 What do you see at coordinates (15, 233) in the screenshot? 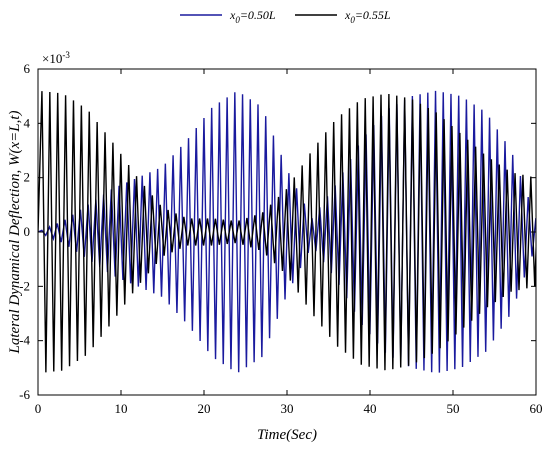
I see `y-axis-label: Lateral Dynamical Deflection, W(x=L,t)` at bounding box center [15, 233].